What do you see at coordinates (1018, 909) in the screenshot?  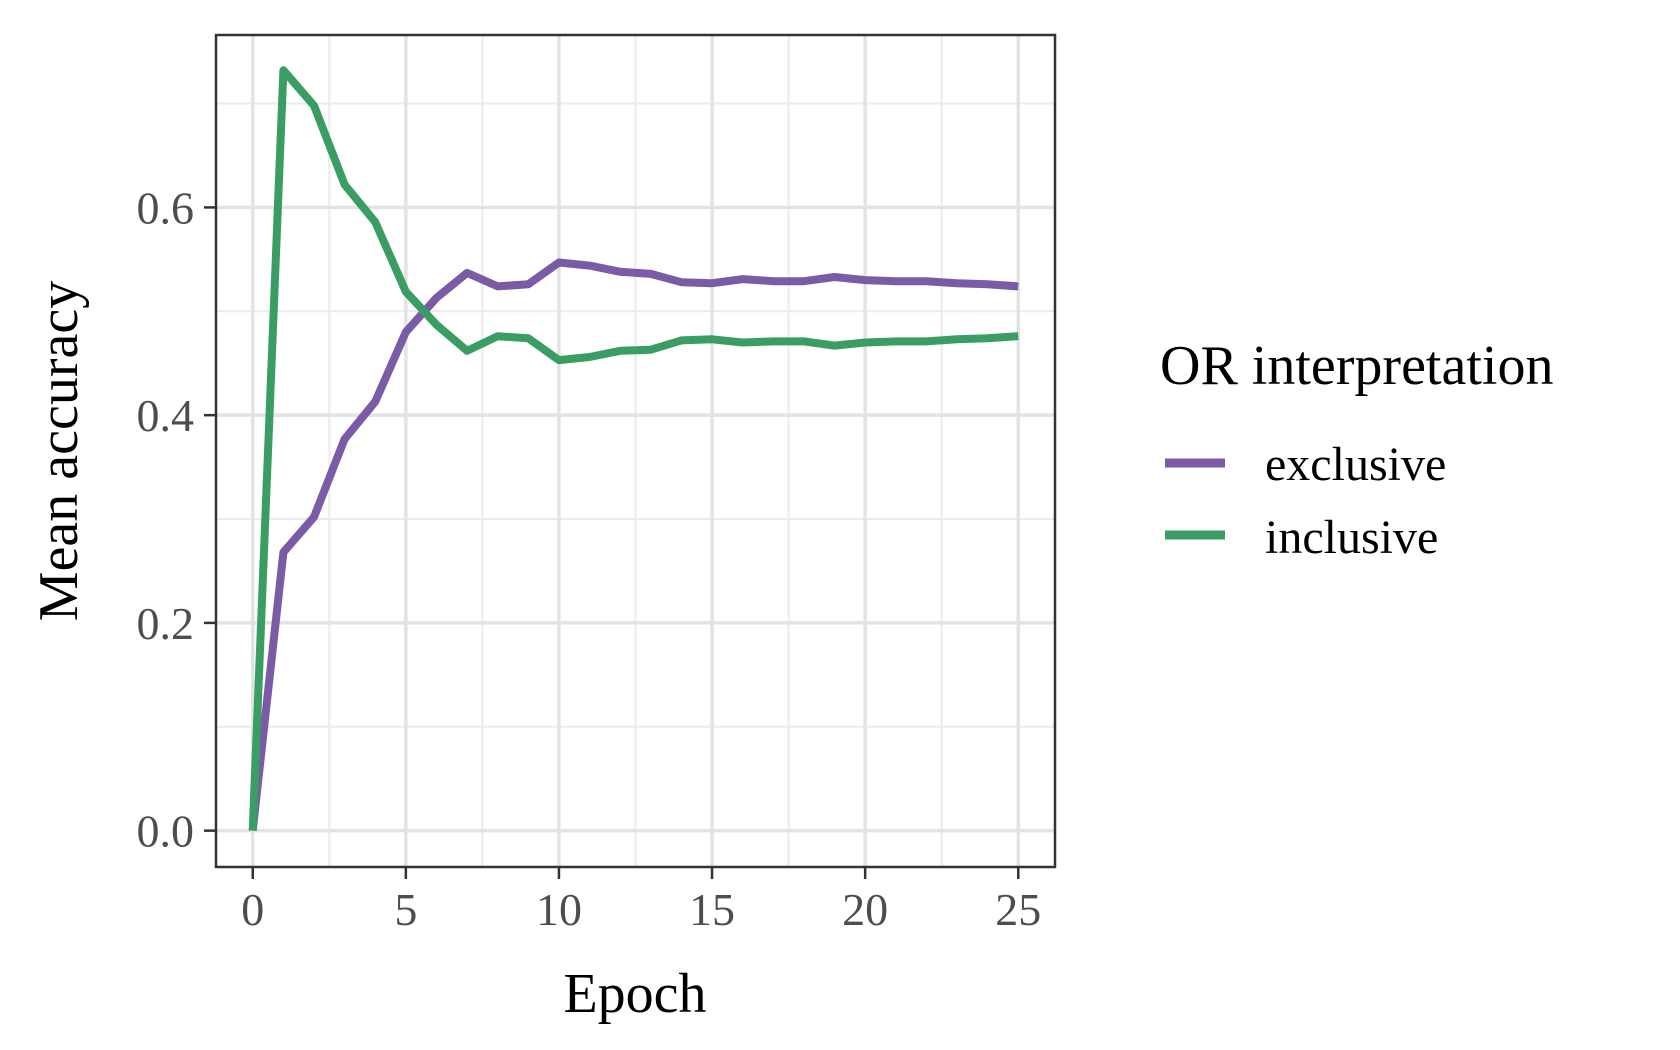 I see `x-tick-label: 25` at bounding box center [1018, 909].